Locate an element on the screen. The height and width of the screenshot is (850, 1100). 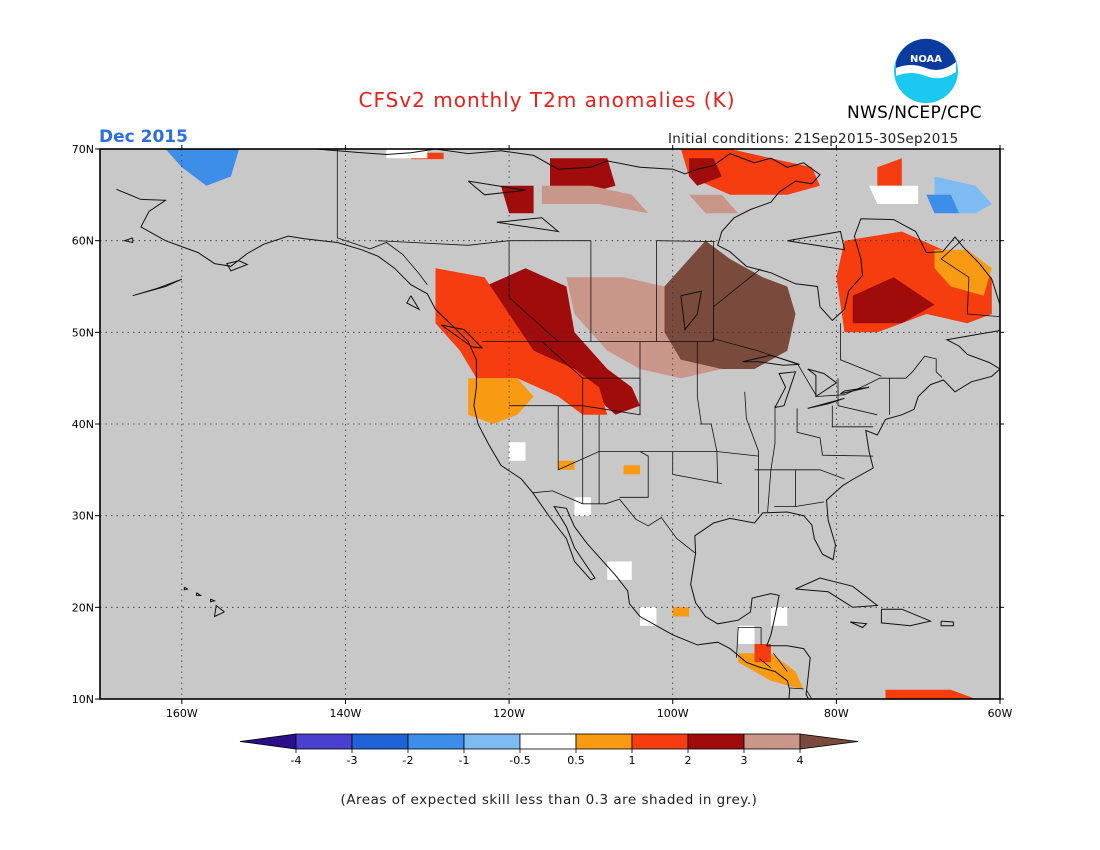
lon-tick-label: 100W is located at coordinates (673, 713).